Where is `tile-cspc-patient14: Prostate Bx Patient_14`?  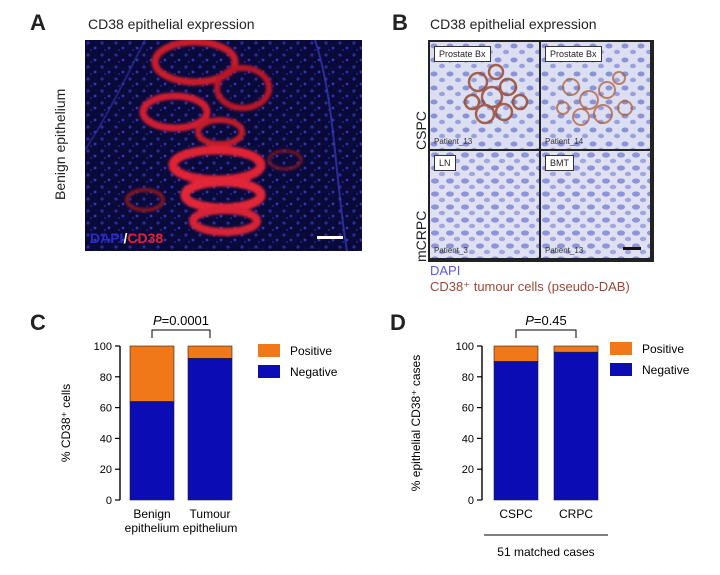
tile-cspc-patient14: Prostate Bx Patient_14 is located at coordinates (595, 95).